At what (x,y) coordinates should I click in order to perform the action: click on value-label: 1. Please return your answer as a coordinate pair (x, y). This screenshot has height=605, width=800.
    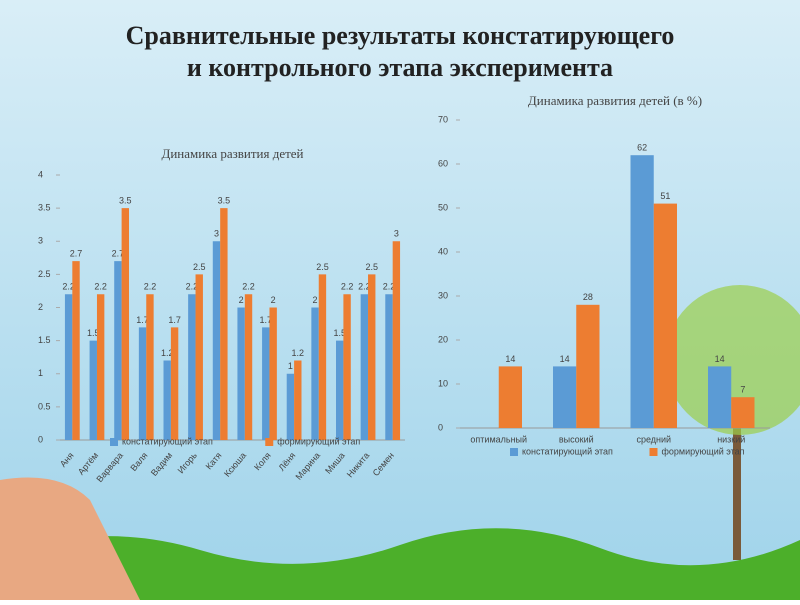
    Looking at the image, I should click on (290, 366).